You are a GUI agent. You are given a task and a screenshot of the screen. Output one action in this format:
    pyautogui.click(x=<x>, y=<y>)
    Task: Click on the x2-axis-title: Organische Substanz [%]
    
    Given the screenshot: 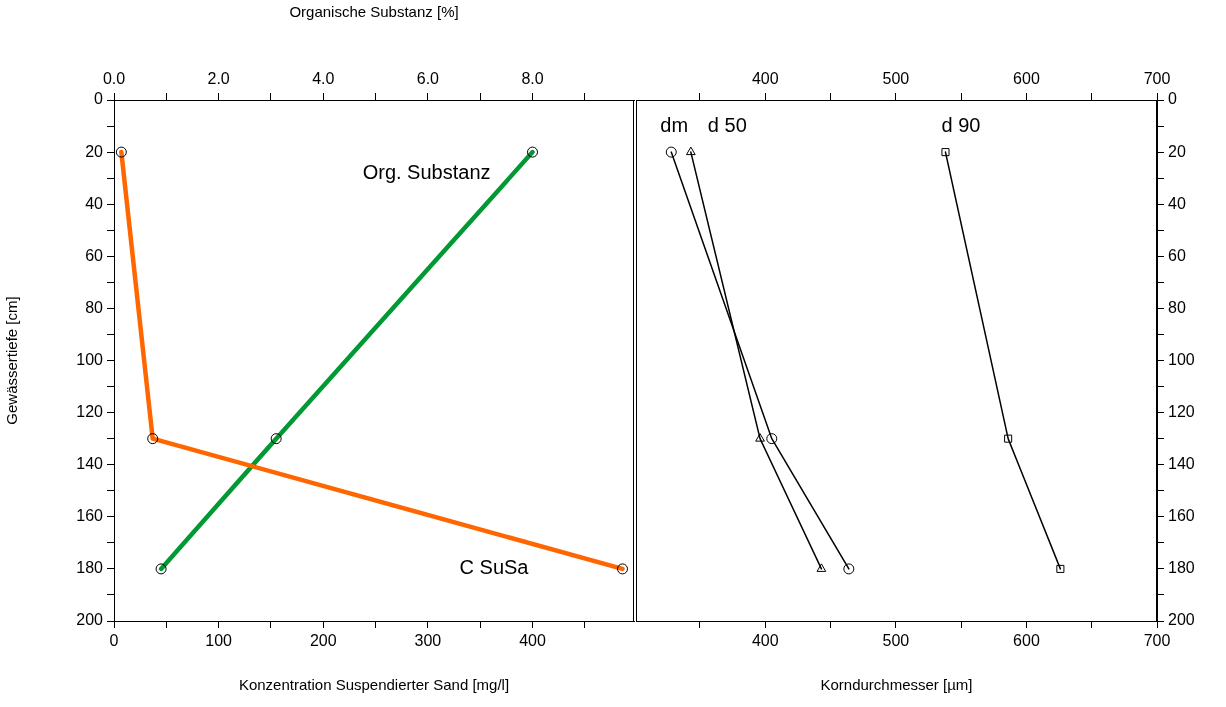 What is the action you would take?
    pyautogui.click(x=374, y=12)
    